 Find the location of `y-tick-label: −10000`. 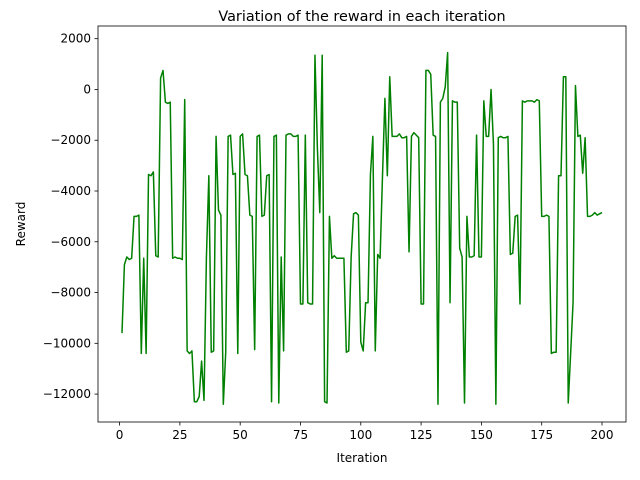

y-tick-label: −10000 is located at coordinates (67, 343).